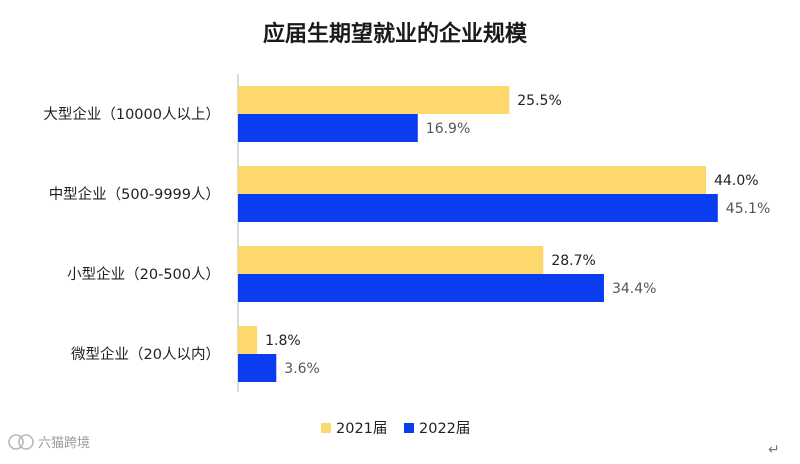  What do you see at coordinates (134, 194) in the screenshot?
I see `category-label: 中型企业（500-9999人）` at bounding box center [134, 194].